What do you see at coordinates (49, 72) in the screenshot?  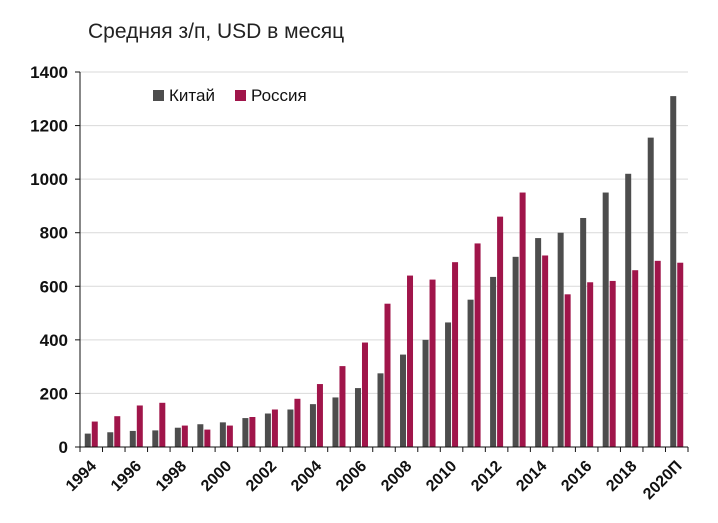 I see `y-tick-label: 1400` at bounding box center [49, 72].